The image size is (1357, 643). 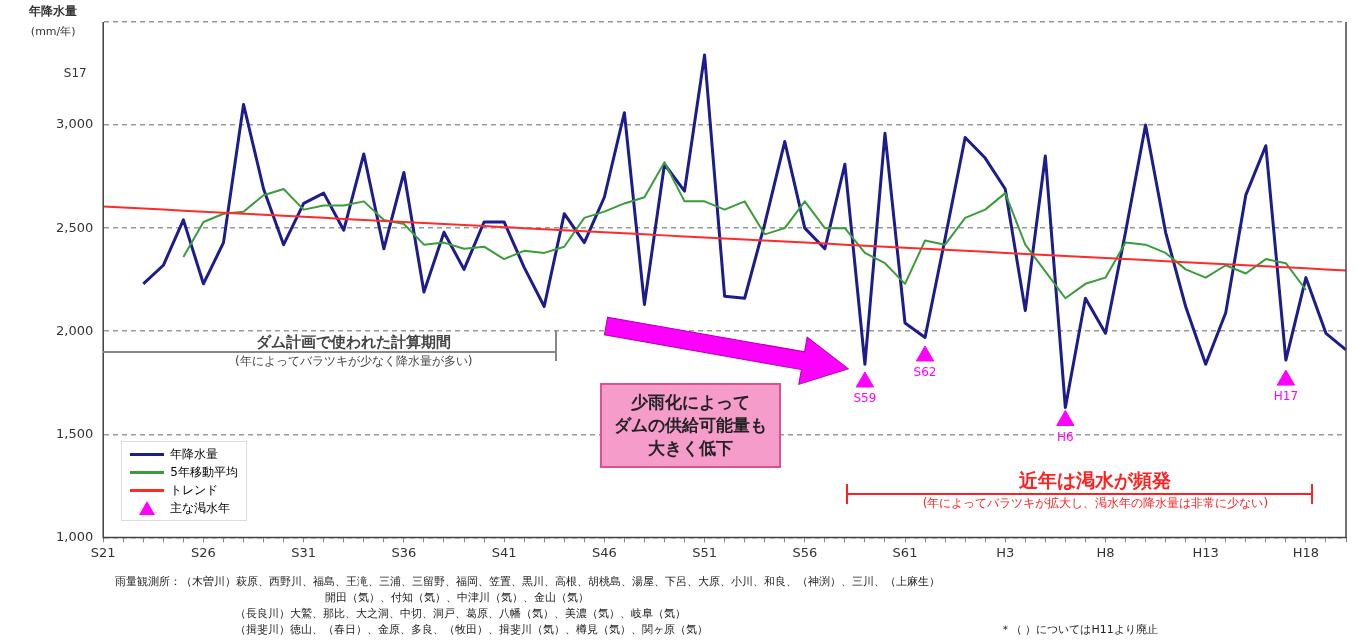 I want to click on text: ＊（ ）についてはH11より廃止, so click(x=1079, y=629).